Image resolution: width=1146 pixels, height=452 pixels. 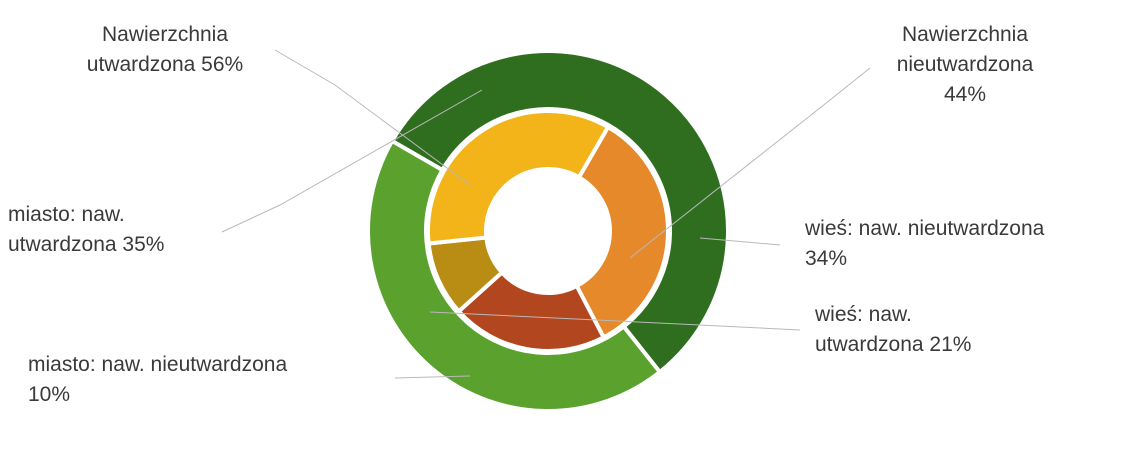 I want to click on label-city-unpaved: miasto: naw. nieutwardzona 10%, so click(x=208, y=380).